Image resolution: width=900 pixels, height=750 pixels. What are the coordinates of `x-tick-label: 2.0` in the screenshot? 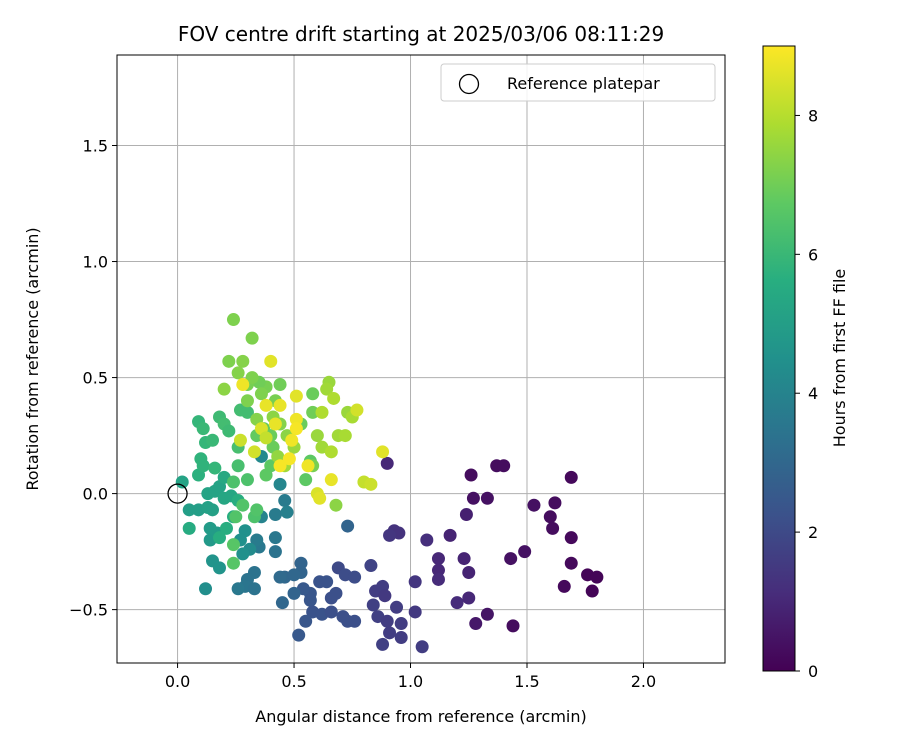 It's located at (643, 681).